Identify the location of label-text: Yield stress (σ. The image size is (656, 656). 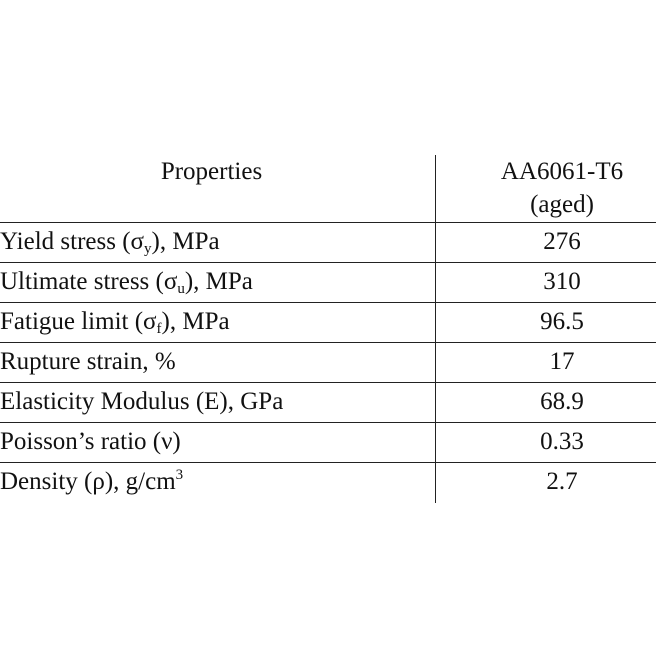
(72, 241).